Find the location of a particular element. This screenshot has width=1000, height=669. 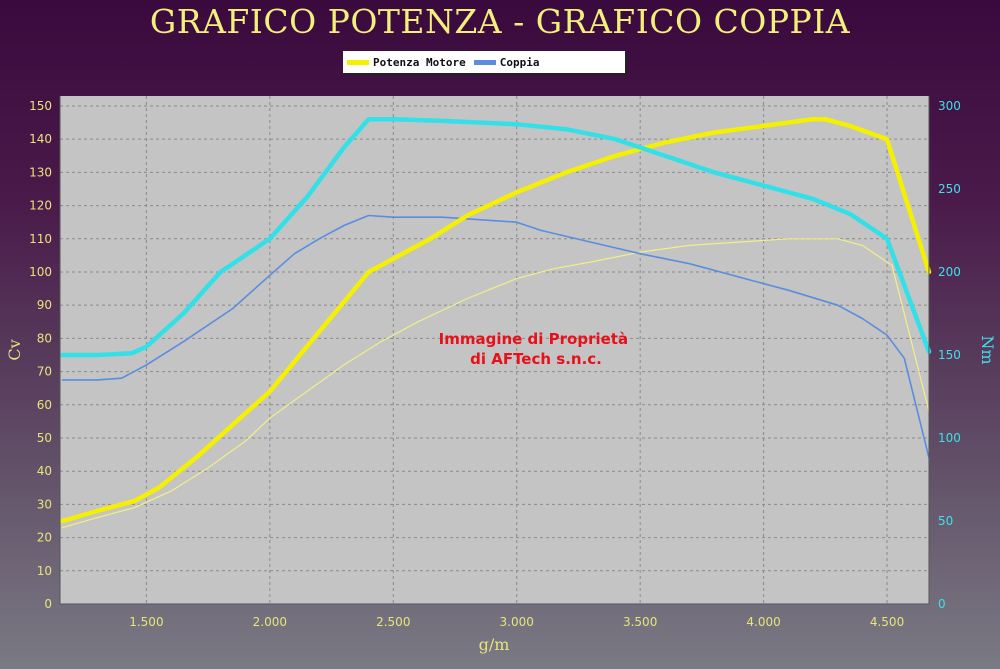

x-tick-label: 4.500 is located at coordinates (887, 622).